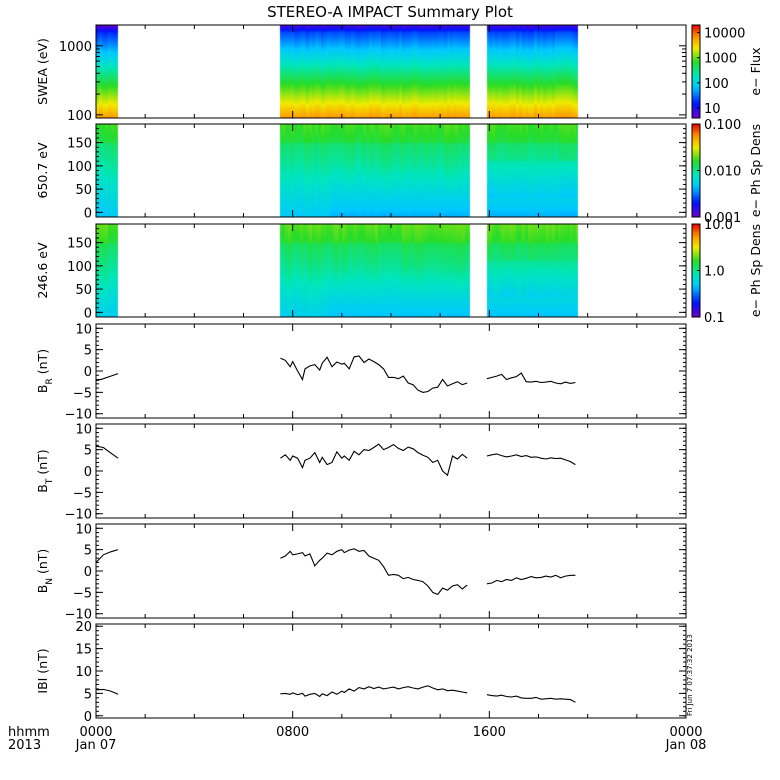 Image resolution: width=780 pixels, height=780 pixels. I want to click on y-tick-label-pad246: 0, so click(88, 313).